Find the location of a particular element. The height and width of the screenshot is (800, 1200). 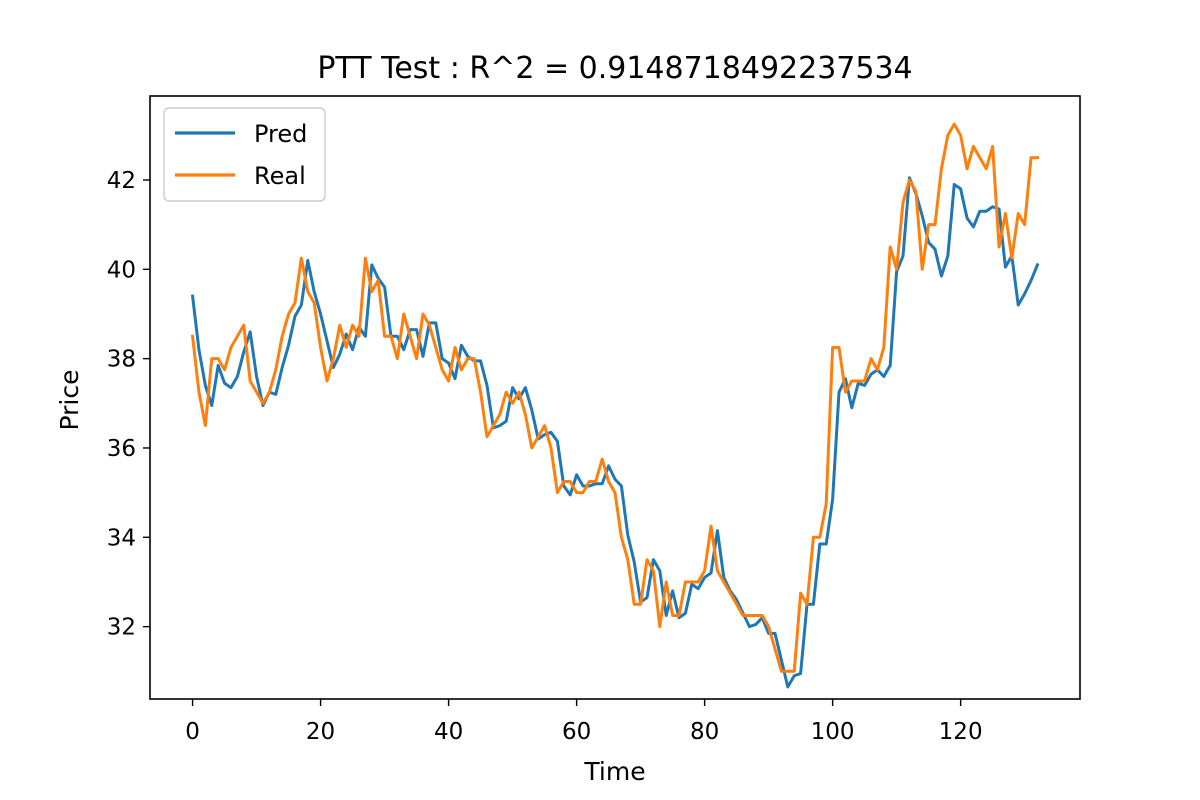

x-tick-label: 80 is located at coordinates (704, 732).